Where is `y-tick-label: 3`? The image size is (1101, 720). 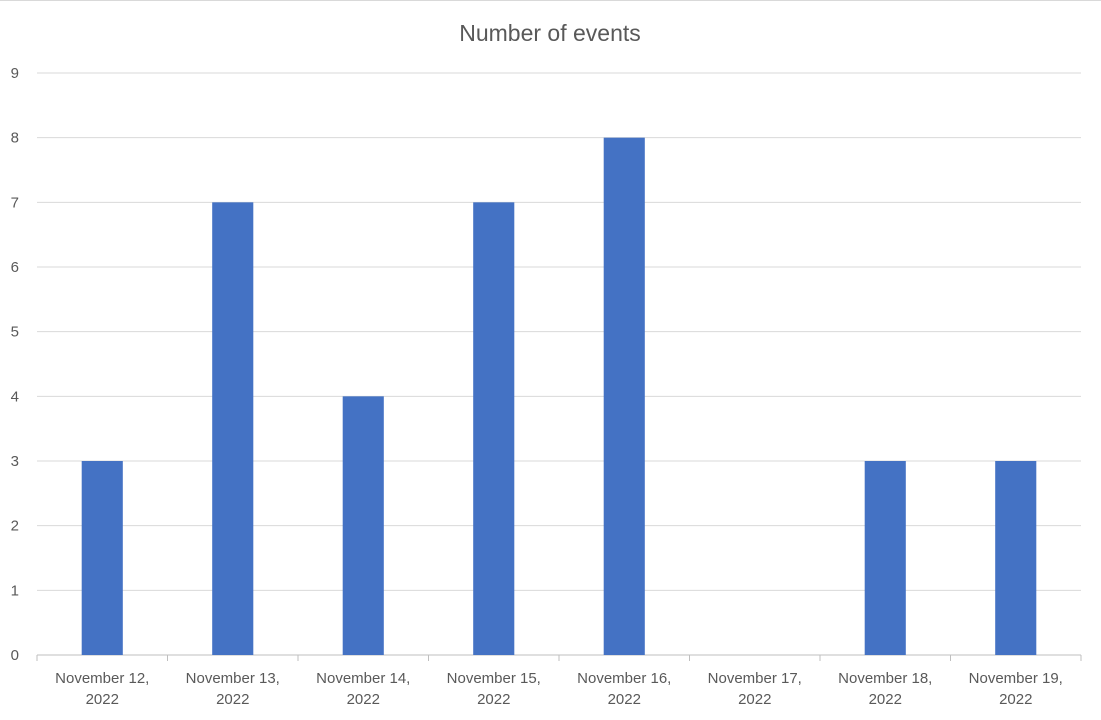 y-tick-label: 3 is located at coordinates (15, 461).